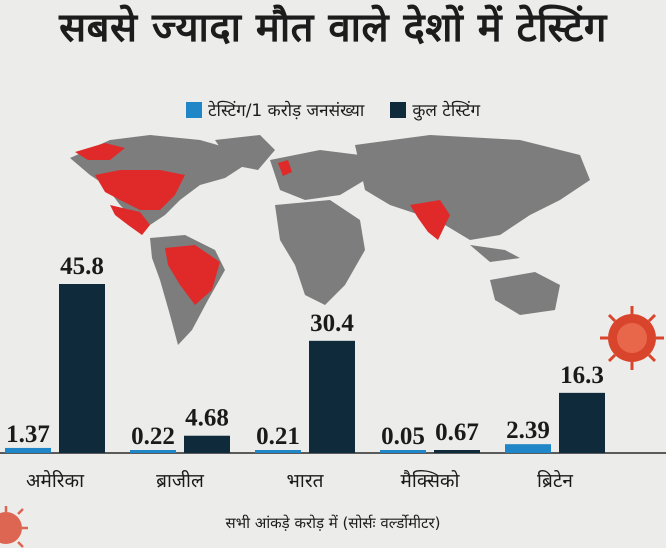  I want to click on map-usa-highlight, so click(140, 190).